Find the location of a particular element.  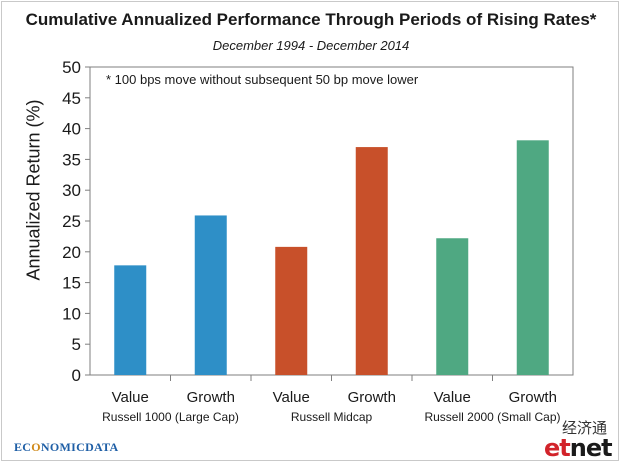

y-tick-label: 25 is located at coordinates (71, 221).